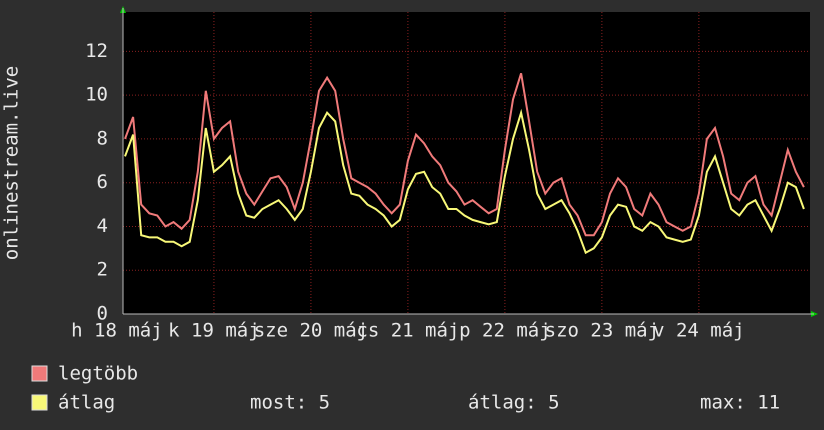  What do you see at coordinates (407, 331) in the screenshot?
I see `x-tick-label: cs 21 máj` at bounding box center [407, 331].